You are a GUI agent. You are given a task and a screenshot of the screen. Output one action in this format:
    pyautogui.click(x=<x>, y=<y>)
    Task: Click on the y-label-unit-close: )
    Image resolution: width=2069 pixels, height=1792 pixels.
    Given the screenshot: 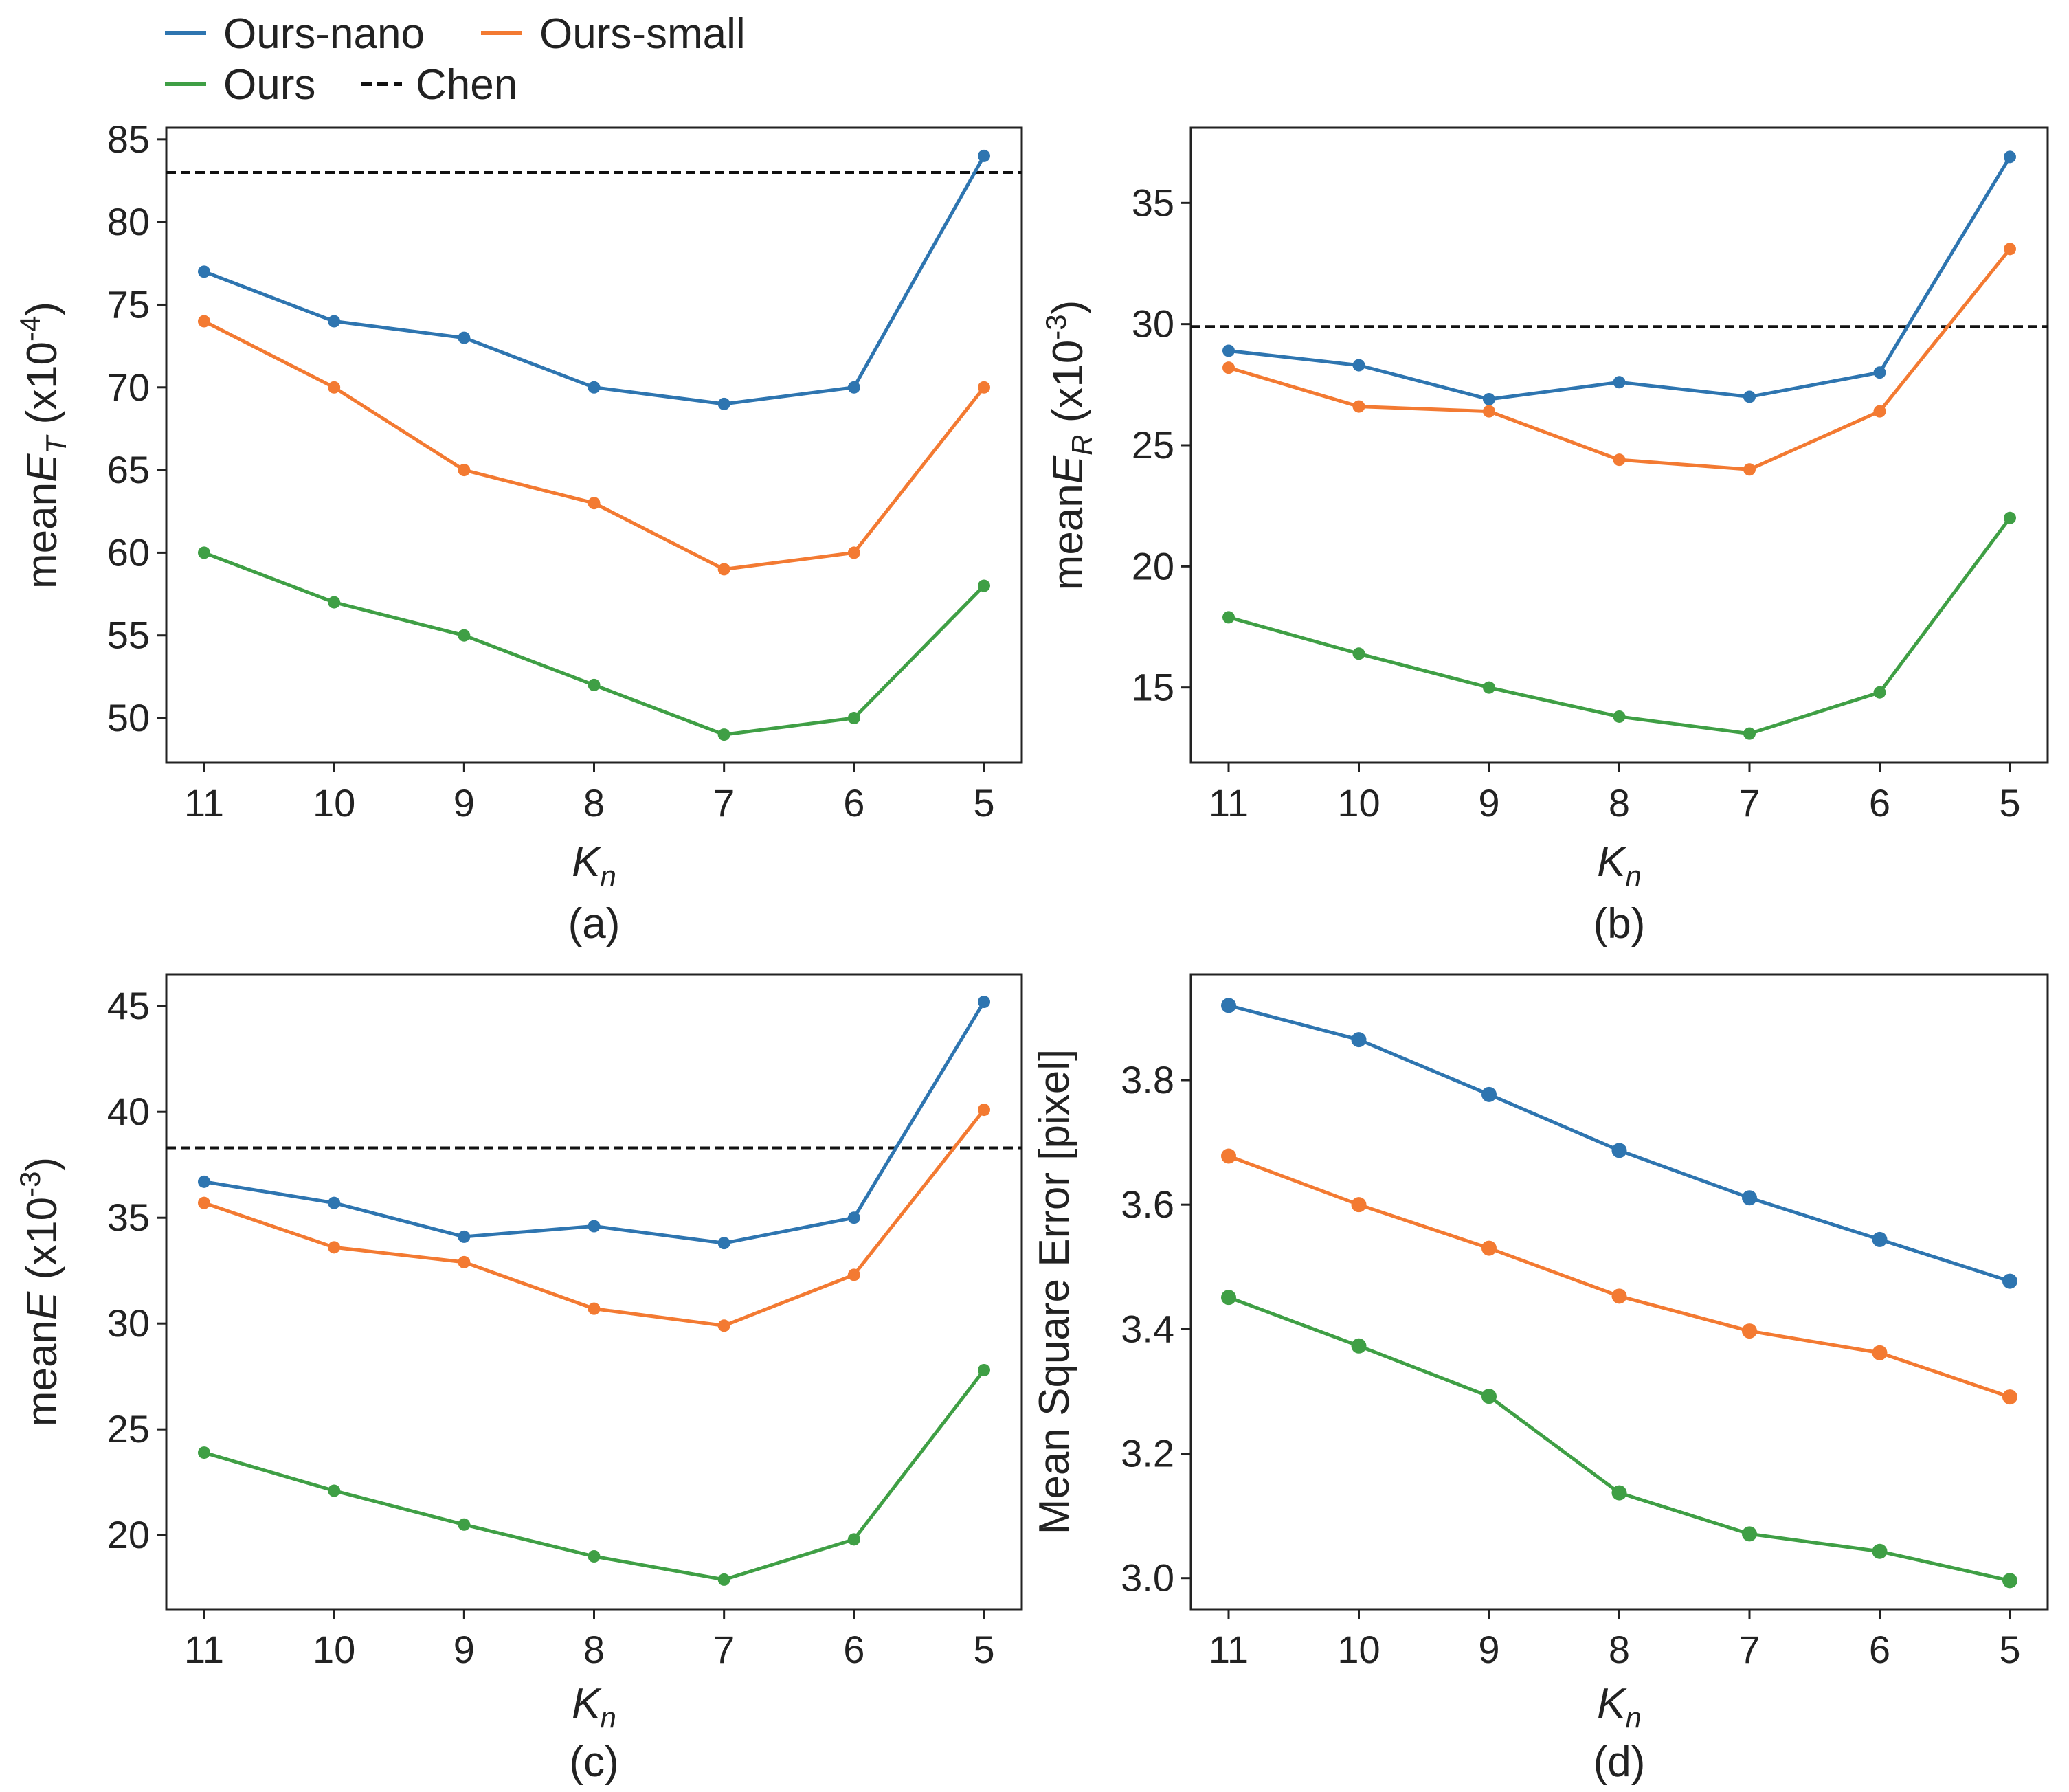 What is the action you would take?
    pyautogui.click(x=42, y=309)
    